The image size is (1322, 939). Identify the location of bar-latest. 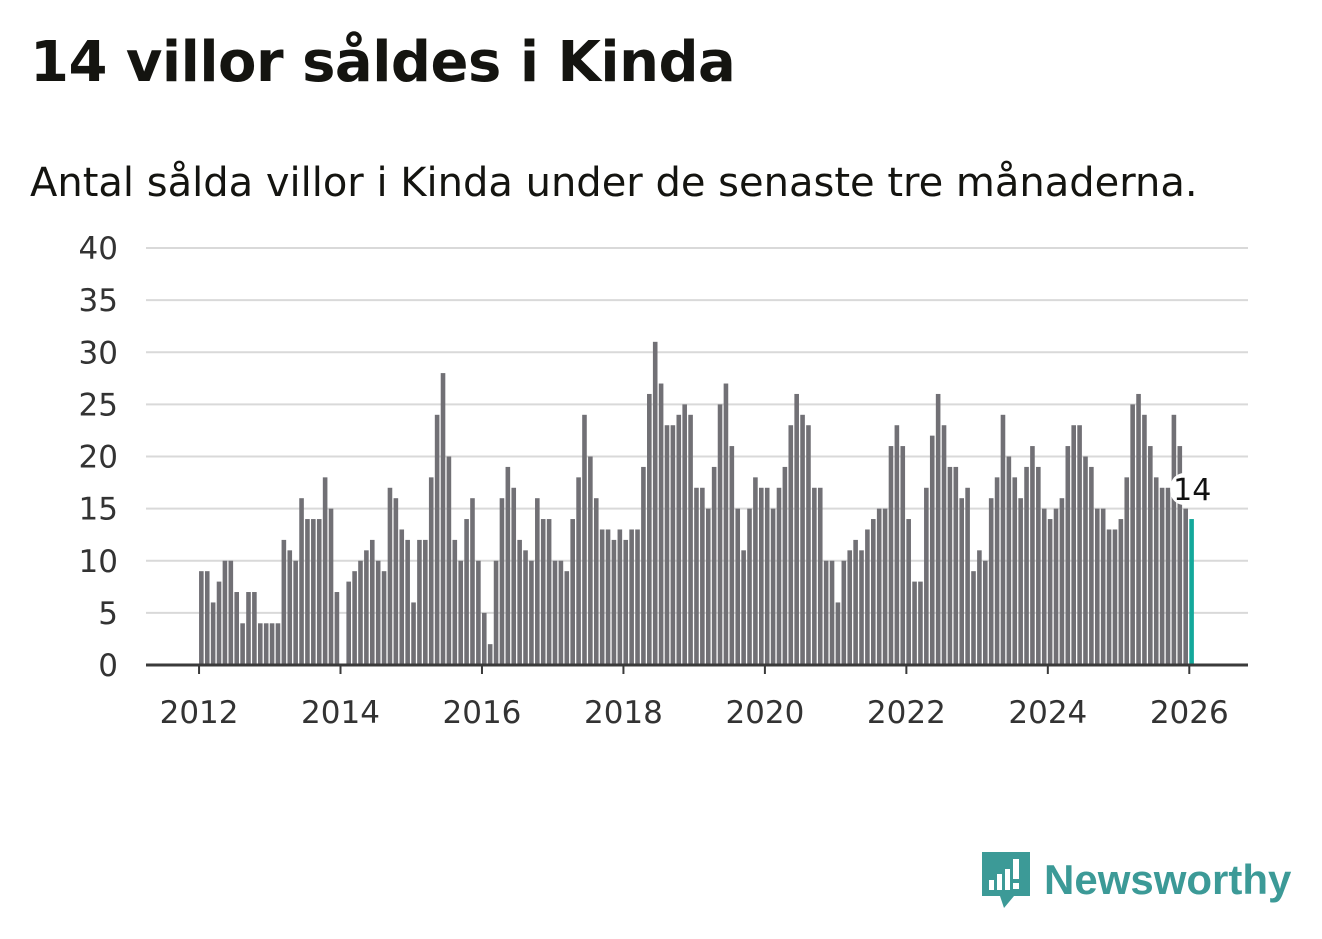
(1191, 592).